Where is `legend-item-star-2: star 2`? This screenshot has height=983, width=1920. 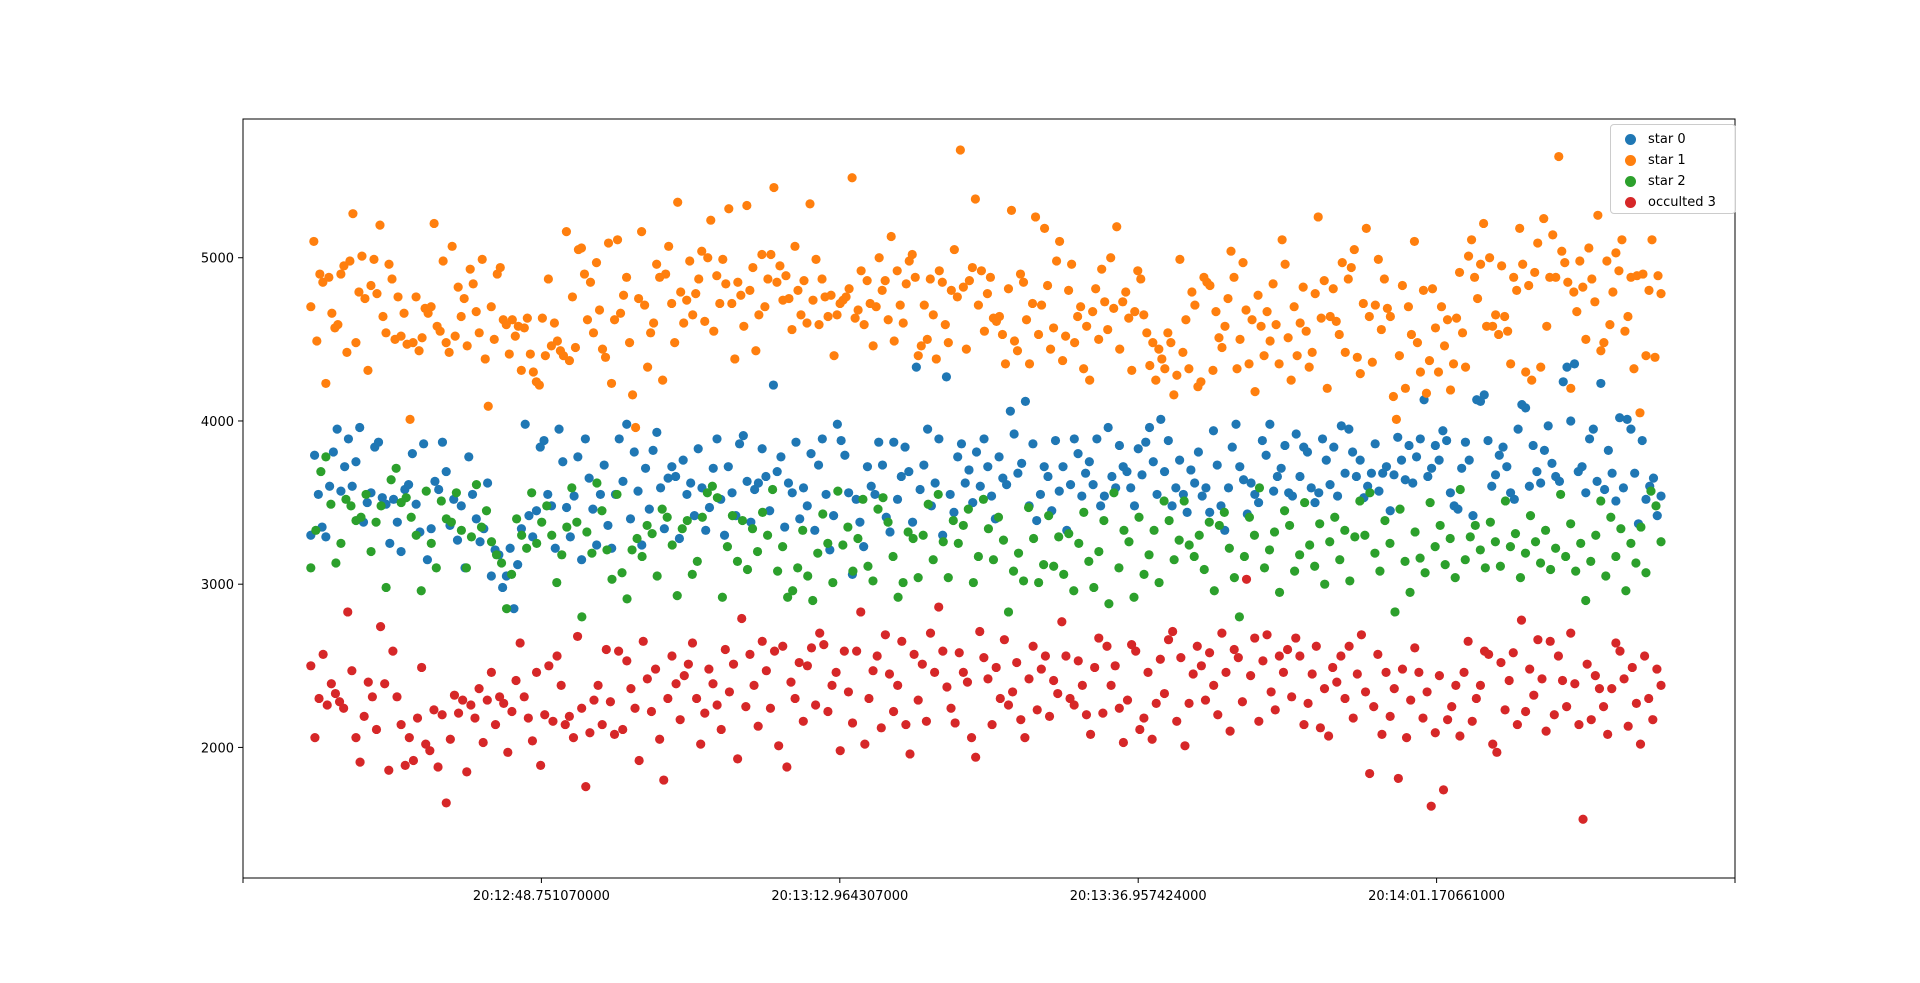 legend-item-star-2: star 2 is located at coordinates (1676, 181).